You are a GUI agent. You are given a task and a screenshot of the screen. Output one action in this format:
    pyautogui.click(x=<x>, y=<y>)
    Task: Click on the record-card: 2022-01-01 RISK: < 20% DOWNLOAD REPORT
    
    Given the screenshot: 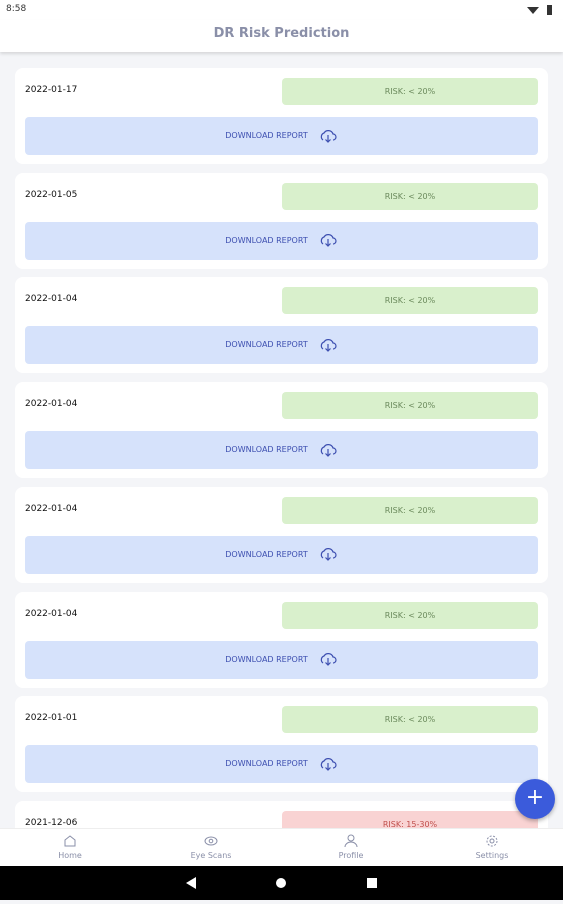 What is the action you would take?
    pyautogui.click(x=281, y=744)
    